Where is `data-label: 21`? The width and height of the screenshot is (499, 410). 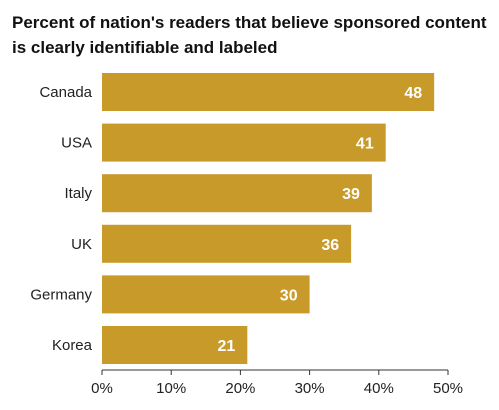 data-label: 21 is located at coordinates (227, 346).